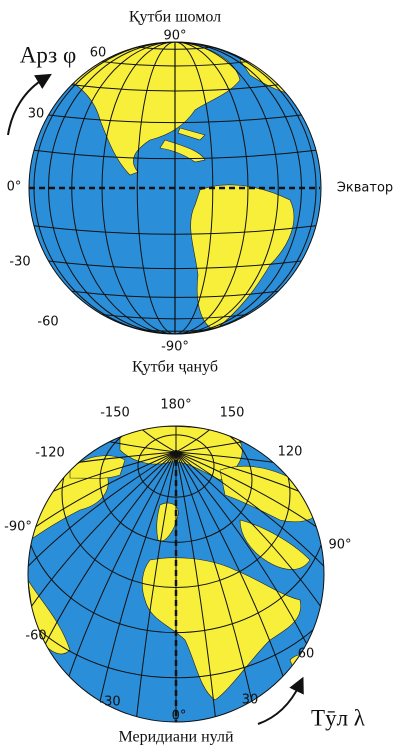 This screenshot has width=403, height=749. Describe the element at coordinates (35, 636) in the screenshot. I see `longitude-label: -60` at that location.